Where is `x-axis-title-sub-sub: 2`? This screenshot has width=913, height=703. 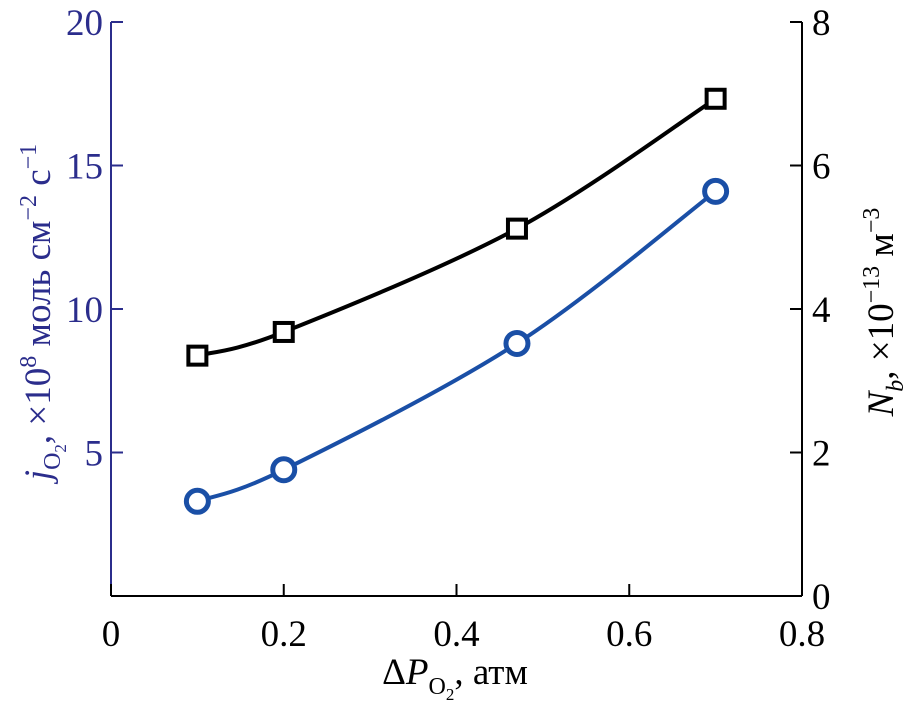 x-axis-title-sub-sub: 2 is located at coordinates (450, 694).